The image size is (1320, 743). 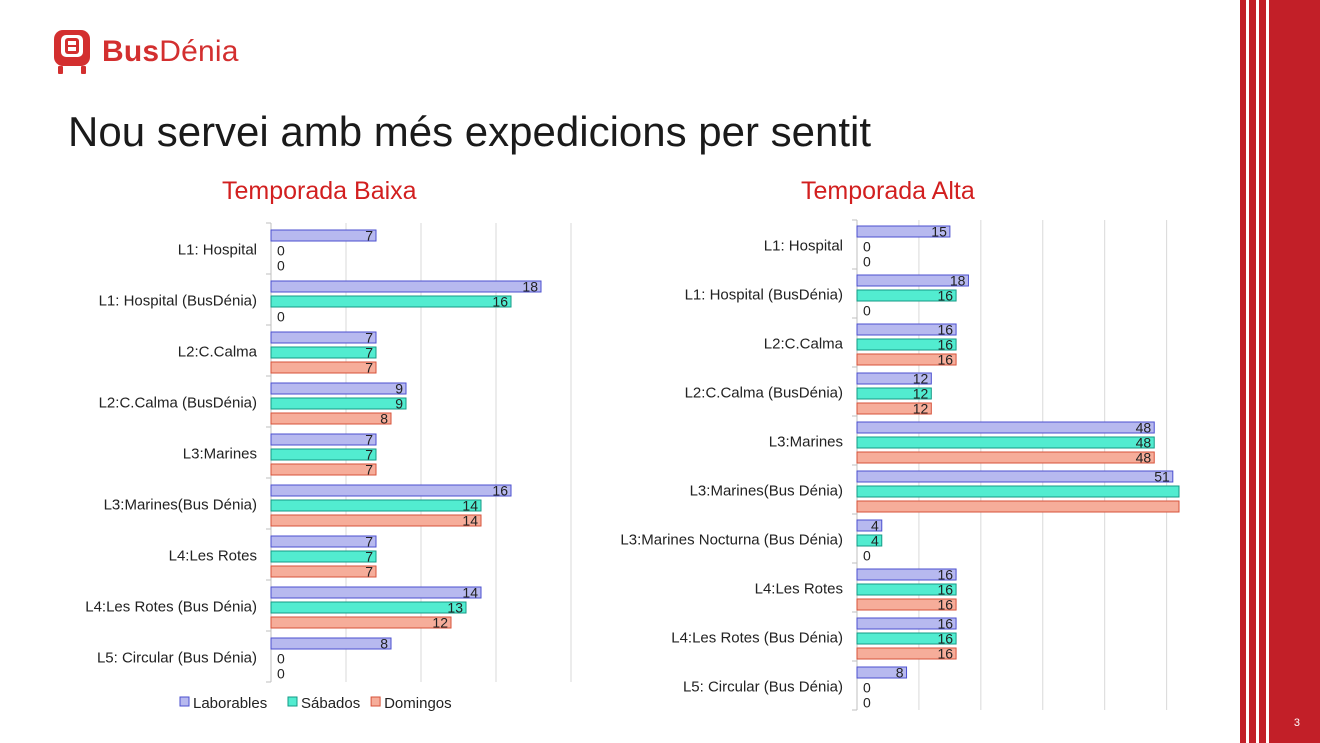 What do you see at coordinates (731, 540) in the screenshot?
I see `category-label-l3-marines-nocturna-bus-d-nia: L3:Marines Nocturna (Bus Dénia)` at bounding box center [731, 540].